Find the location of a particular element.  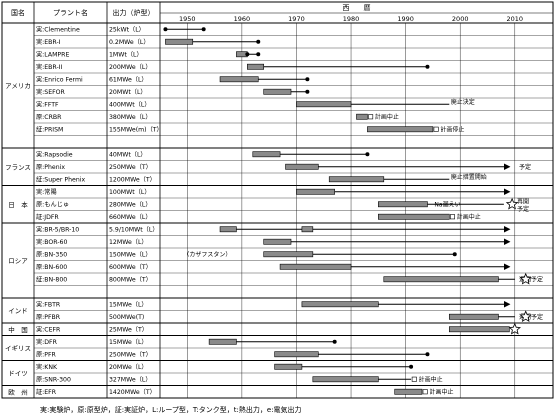

plant-output: 327MWe（L） is located at coordinates (130, 380).